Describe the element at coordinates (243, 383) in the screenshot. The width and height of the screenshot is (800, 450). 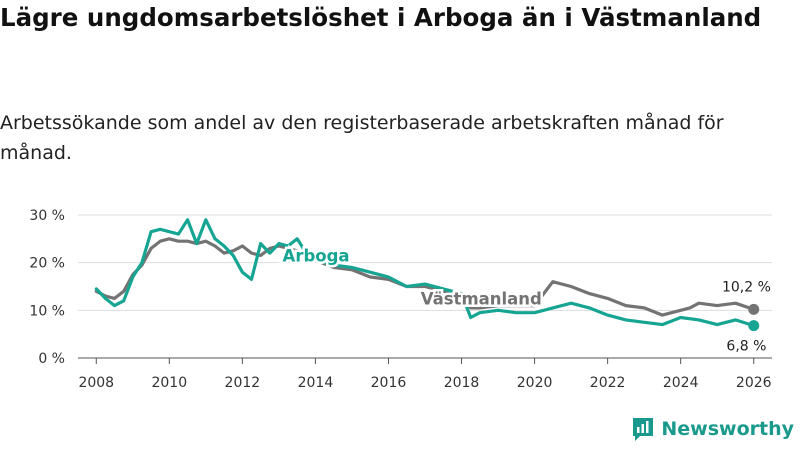
I see `x-tick-label: 2012` at that location.